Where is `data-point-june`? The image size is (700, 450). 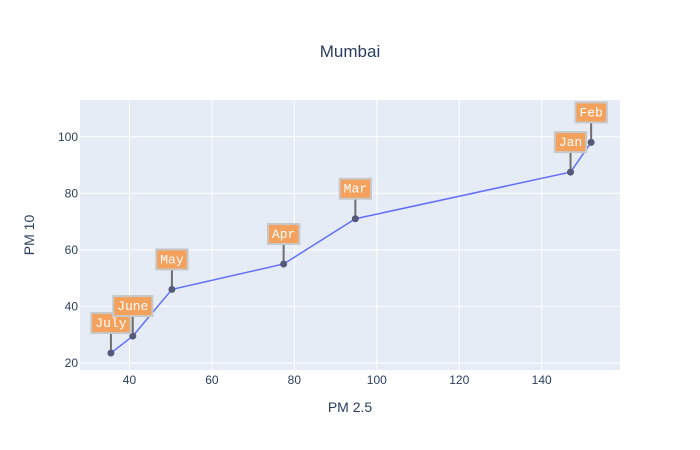
data-point-june is located at coordinates (133, 336).